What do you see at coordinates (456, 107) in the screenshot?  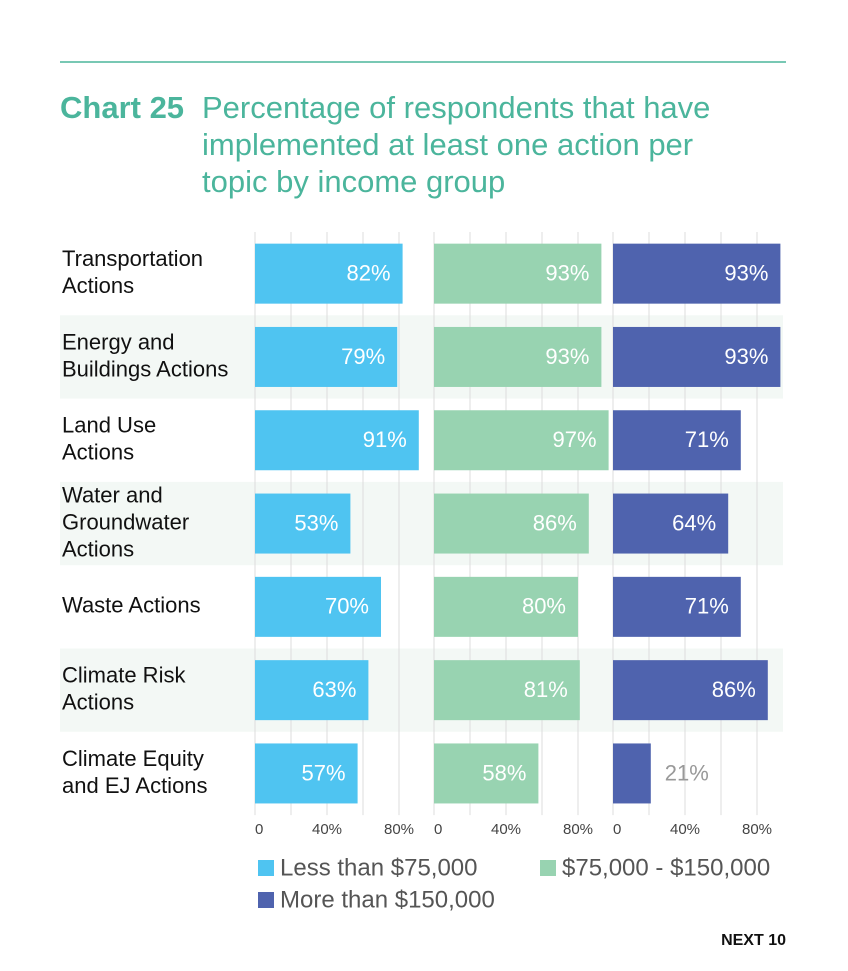 I see `title-line: Percentage of respondents that have` at bounding box center [456, 107].